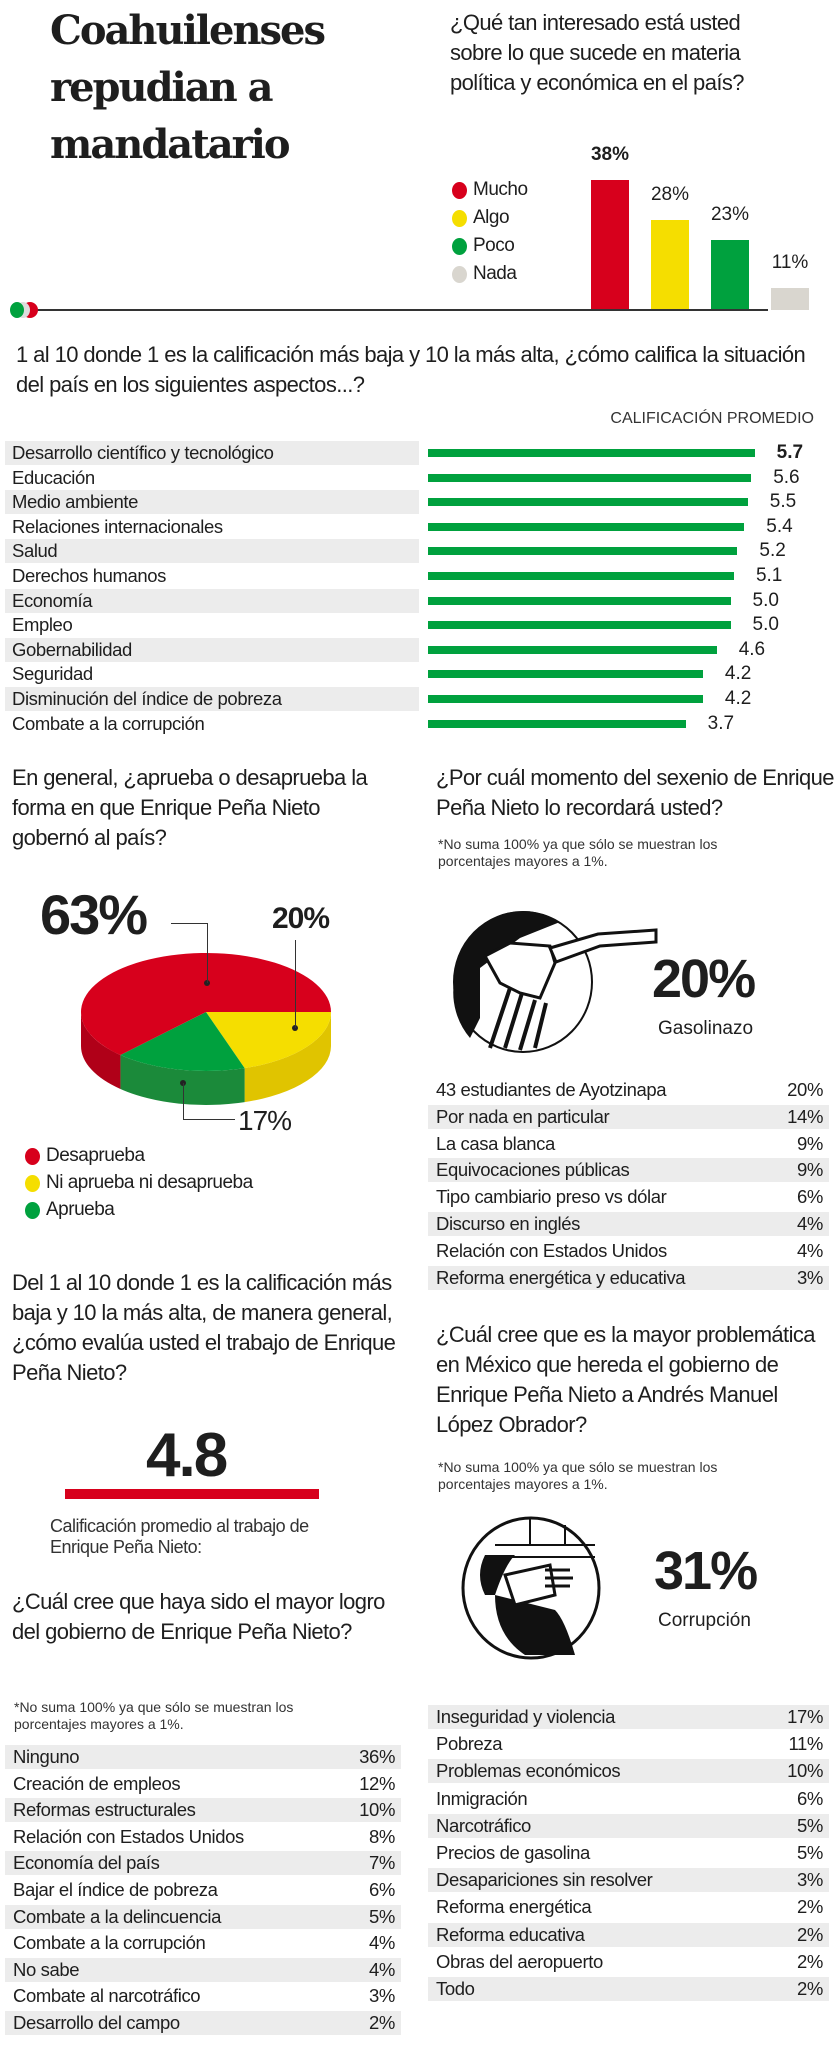  Describe the element at coordinates (203, 1810) in the screenshot. I see `table-row: Reformas estructurales 10%` at that location.